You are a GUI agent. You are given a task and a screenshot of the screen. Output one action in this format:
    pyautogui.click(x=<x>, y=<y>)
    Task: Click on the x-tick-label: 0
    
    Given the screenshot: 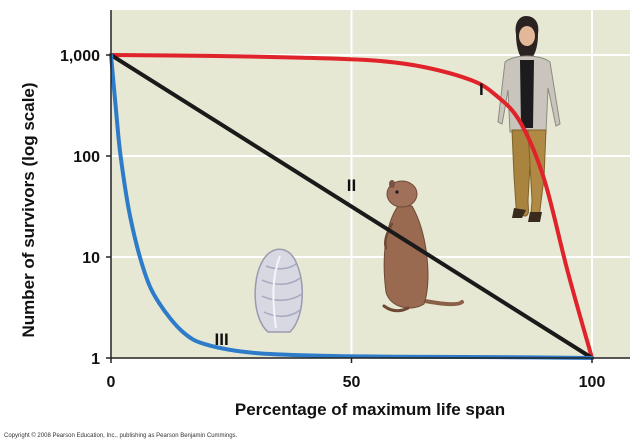 What is the action you would take?
    pyautogui.click(x=111, y=382)
    